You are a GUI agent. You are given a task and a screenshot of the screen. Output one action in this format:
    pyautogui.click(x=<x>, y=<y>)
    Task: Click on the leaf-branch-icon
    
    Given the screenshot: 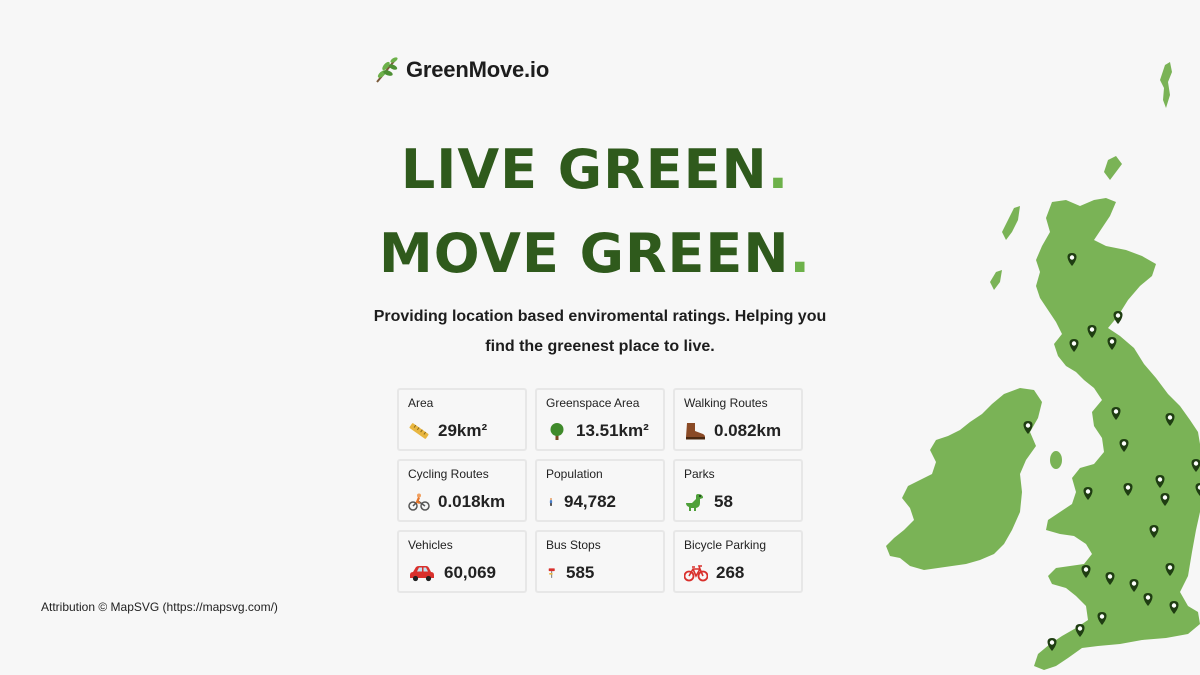 What is the action you would take?
    pyautogui.click(x=387, y=70)
    